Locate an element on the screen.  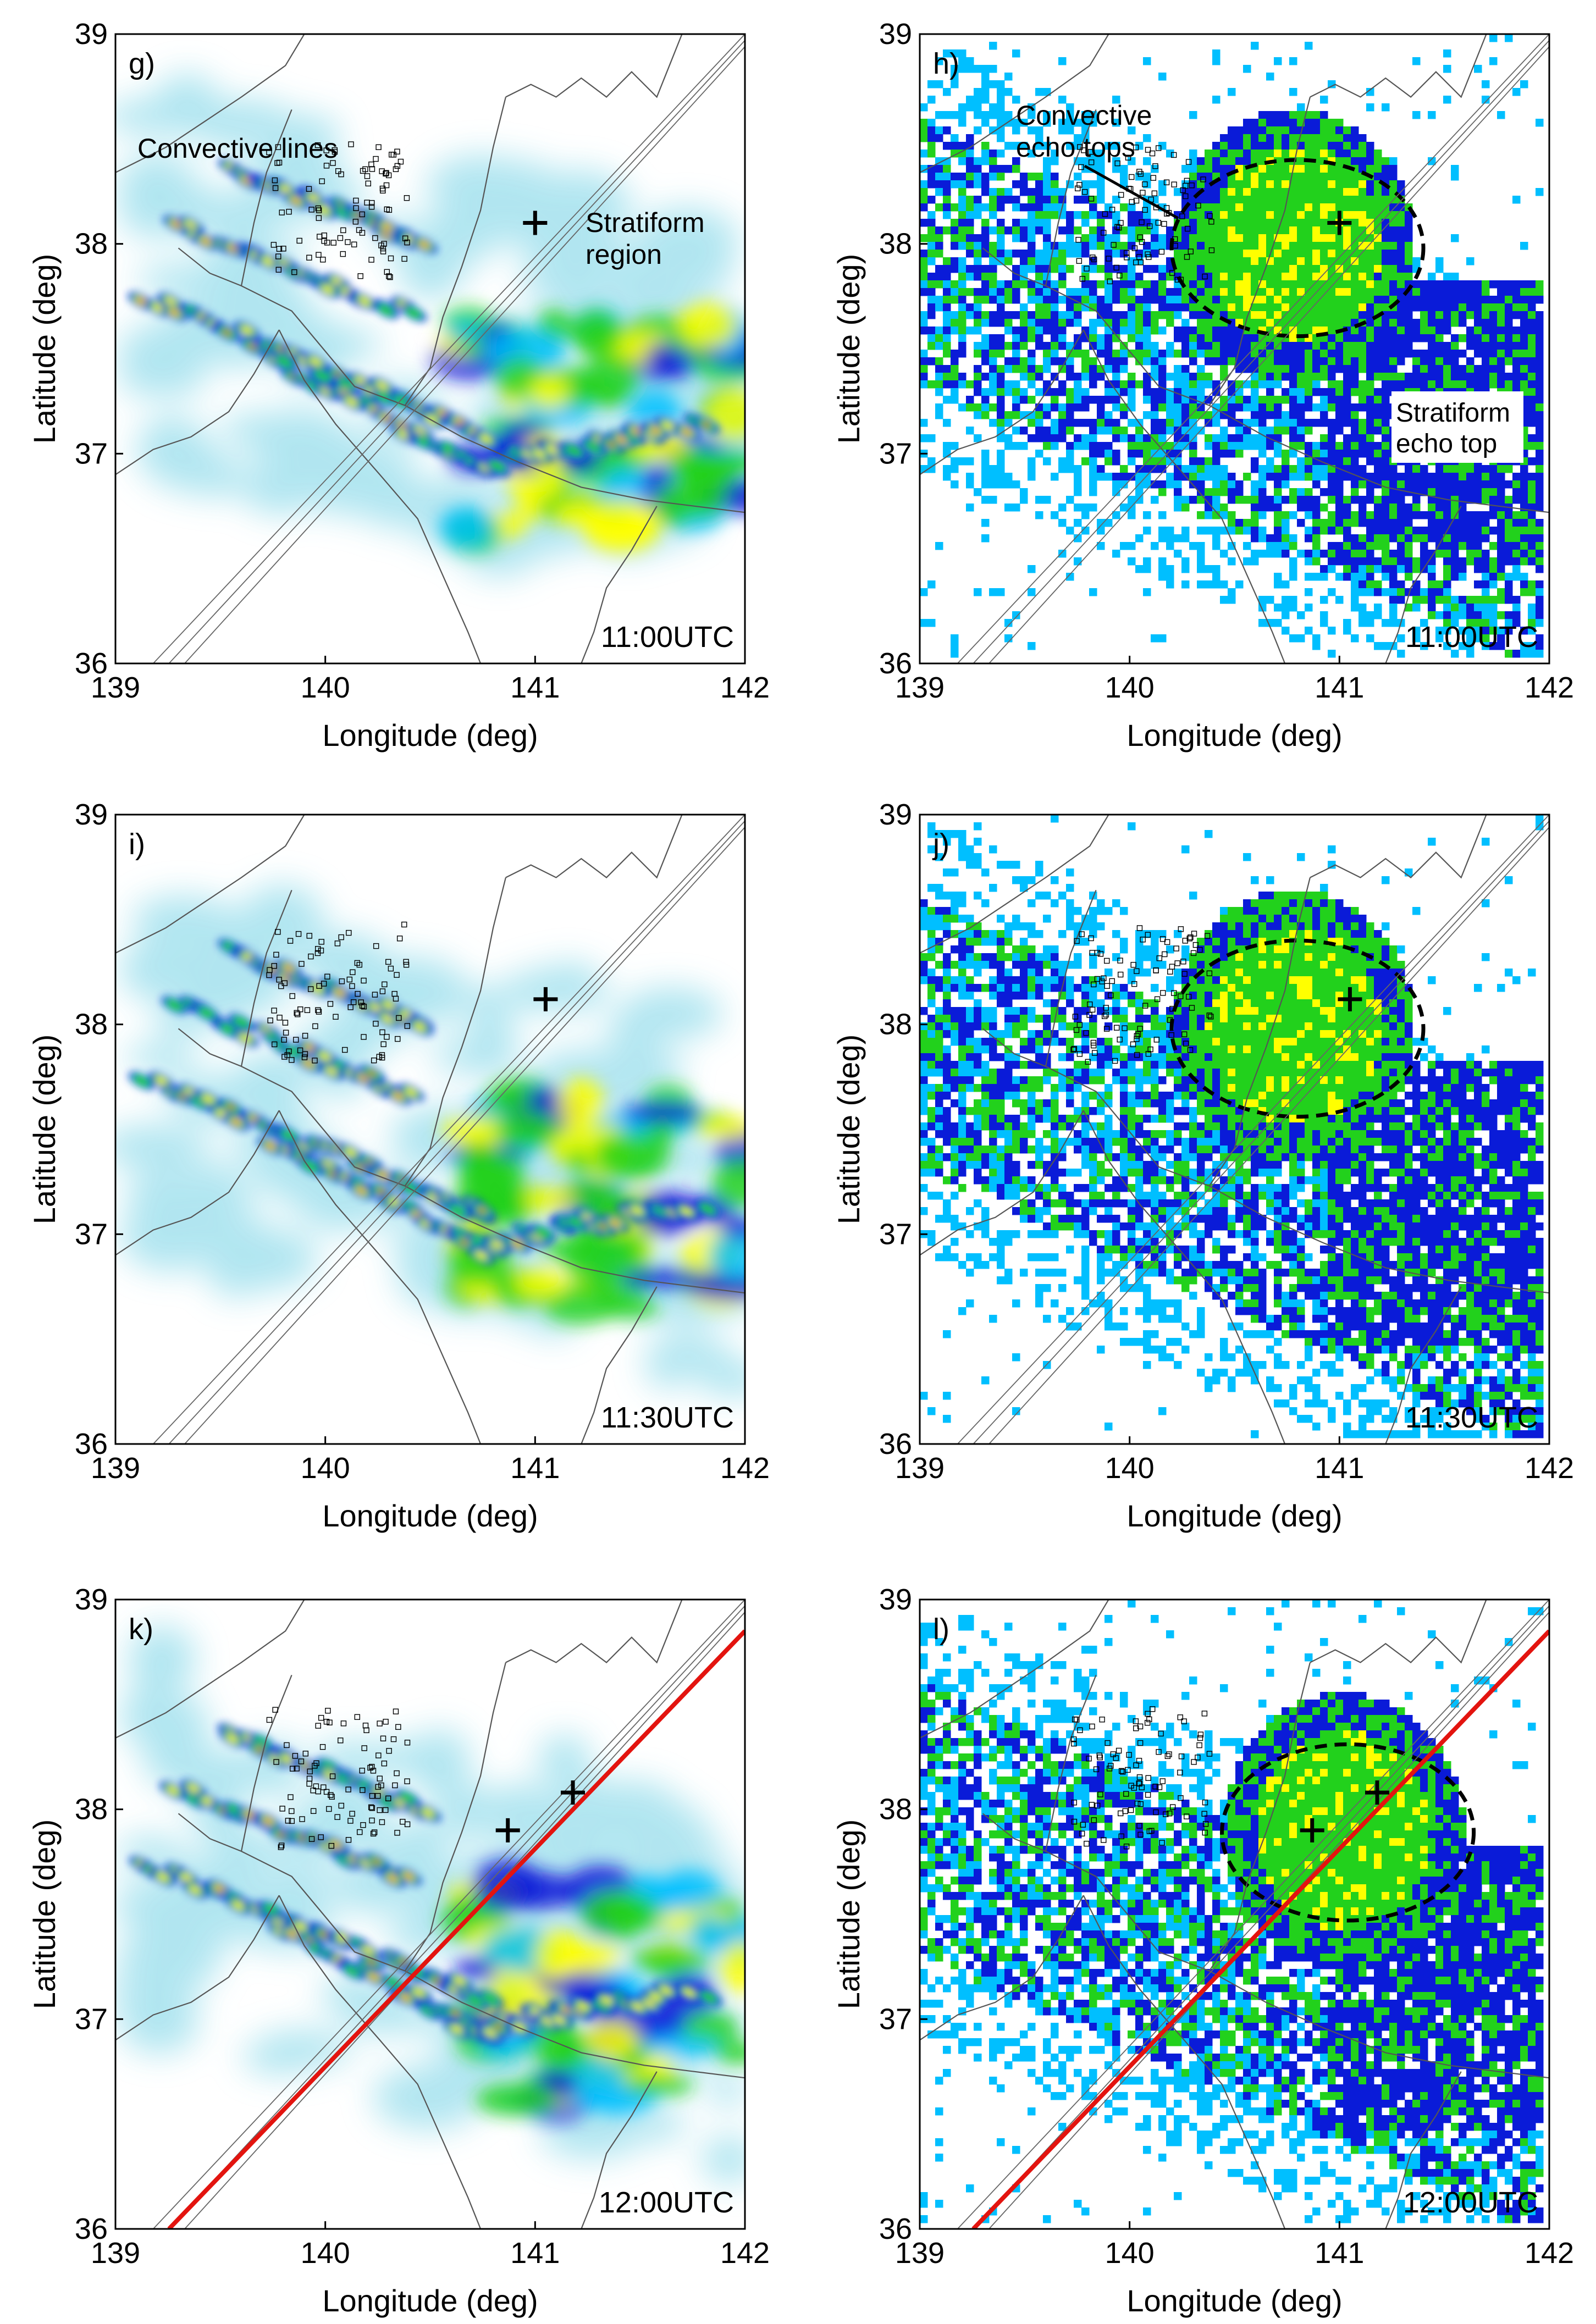
boundary-line is located at coordinates (1015, 103).